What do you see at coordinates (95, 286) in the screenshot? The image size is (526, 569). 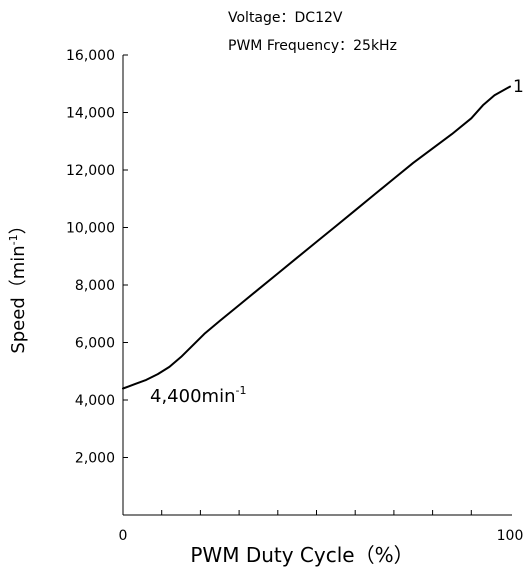 I see `y-tick-label: 8,000` at bounding box center [95, 286].